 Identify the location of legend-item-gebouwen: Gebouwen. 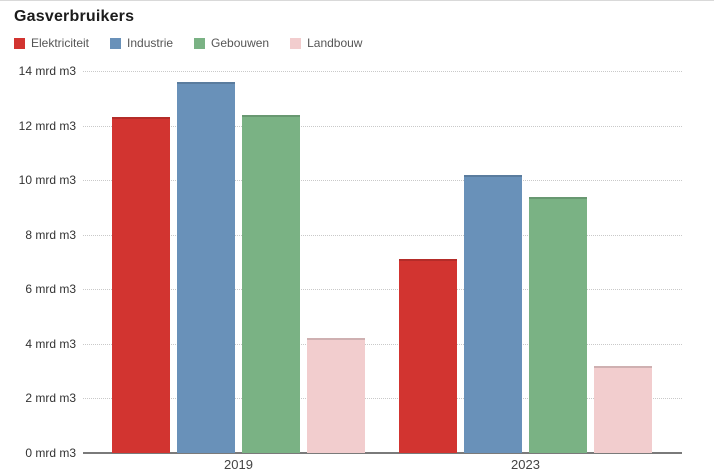
(231, 43).